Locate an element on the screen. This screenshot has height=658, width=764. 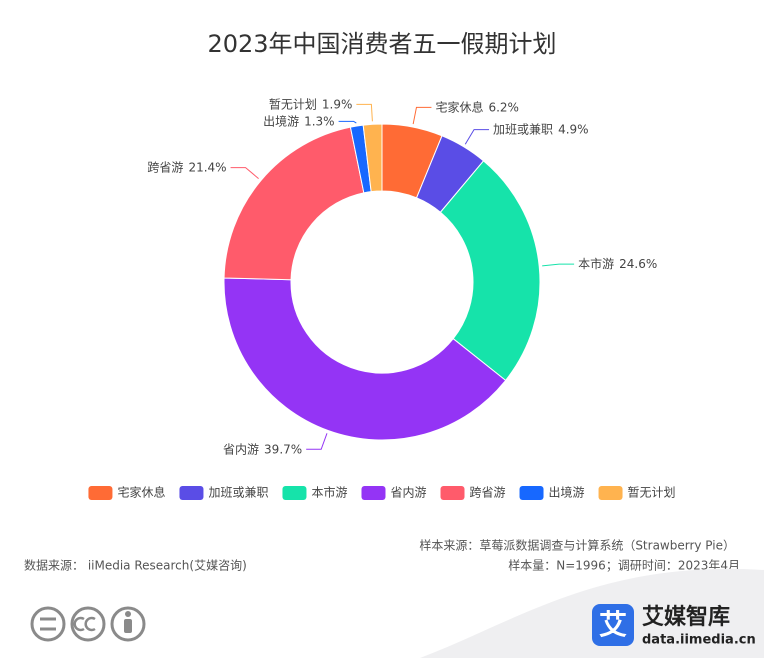
legend-item: 暂无计划 is located at coordinates (637, 493).